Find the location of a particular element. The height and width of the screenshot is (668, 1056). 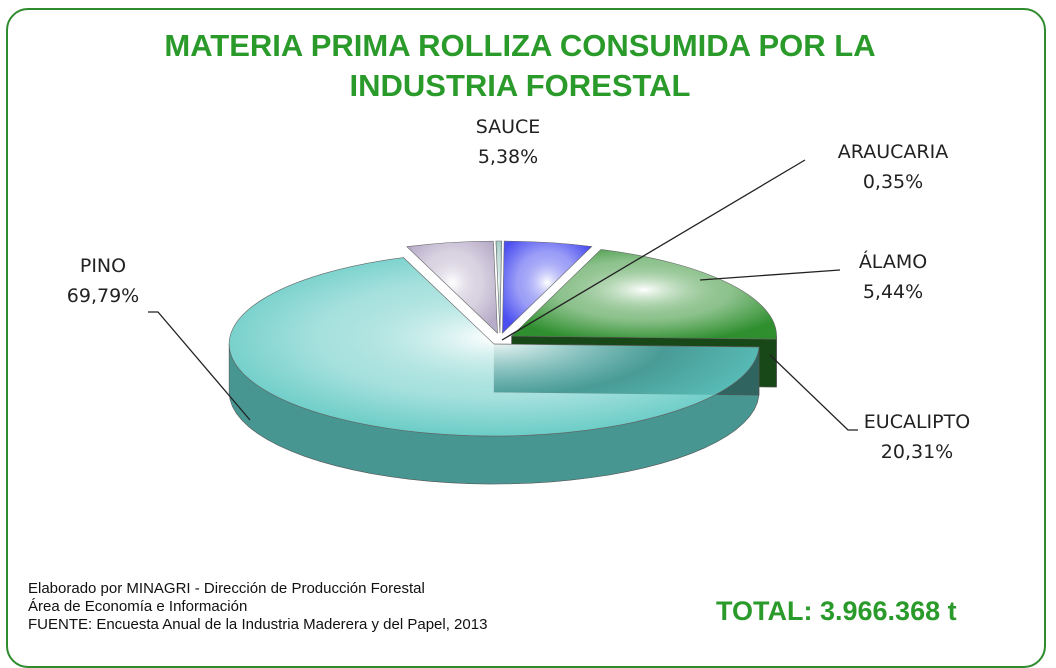

slice-value-label: 69,79% is located at coordinates (103, 296).